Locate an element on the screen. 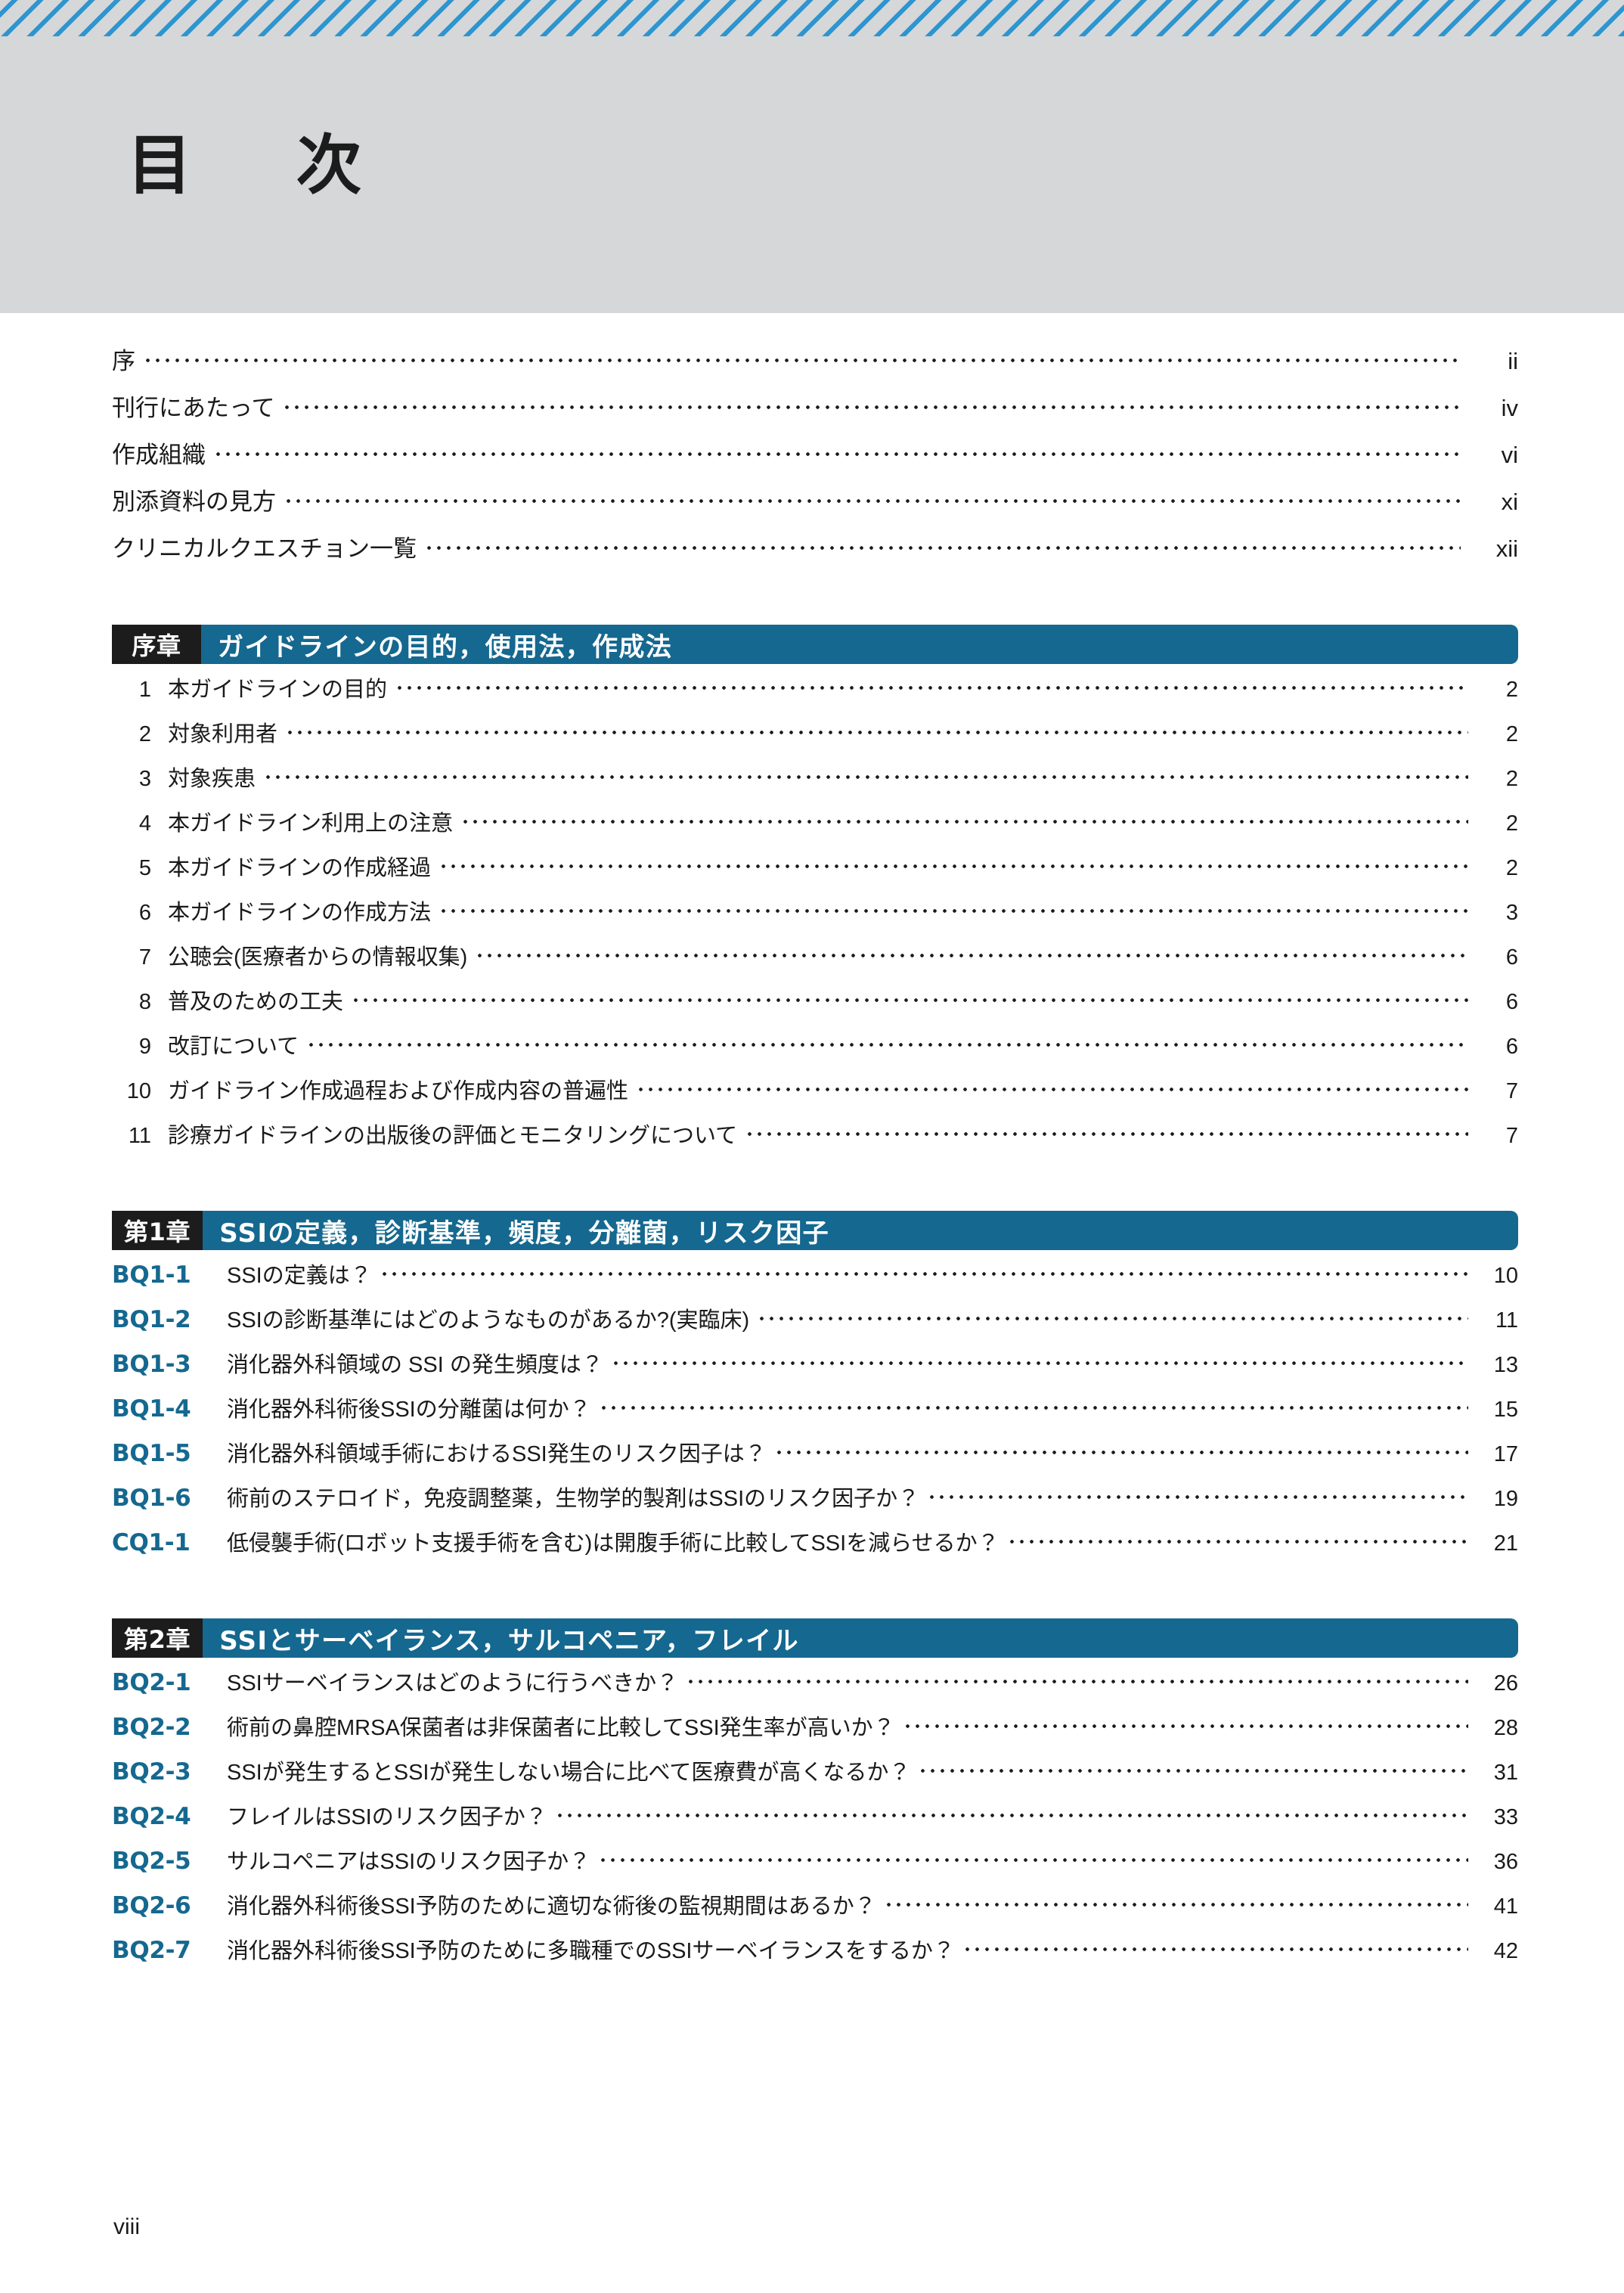 Image resolution: width=1624 pixels, height=2293 pixels. question-entry-row: BQ1-1 SSIの定義は？ 10 is located at coordinates (815, 1280).